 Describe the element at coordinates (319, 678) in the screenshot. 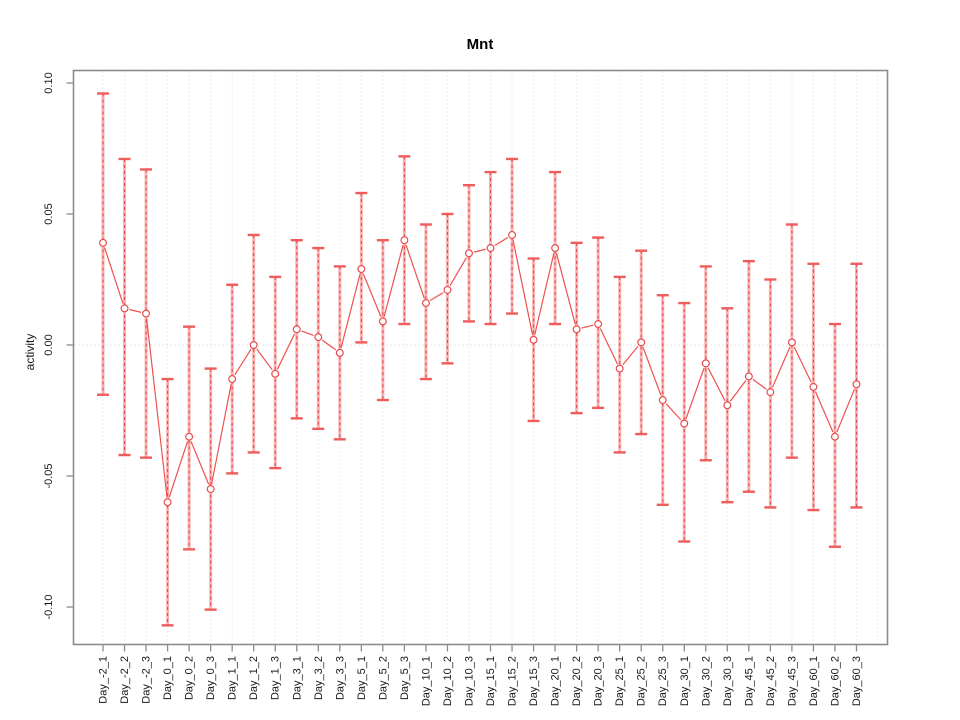

I see `x-tick-label: Day_3_2` at that location.